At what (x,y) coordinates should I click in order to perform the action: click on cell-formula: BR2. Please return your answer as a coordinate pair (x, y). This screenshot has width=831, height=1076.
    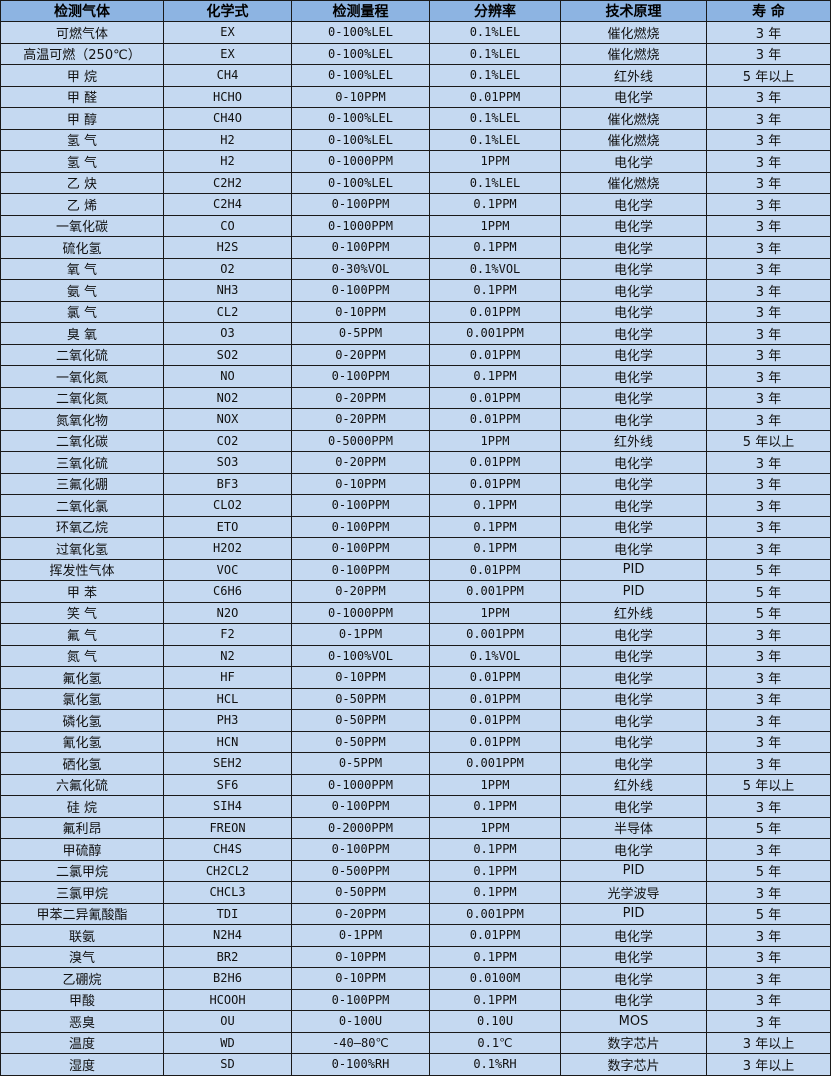
    Looking at the image, I should click on (227, 956).